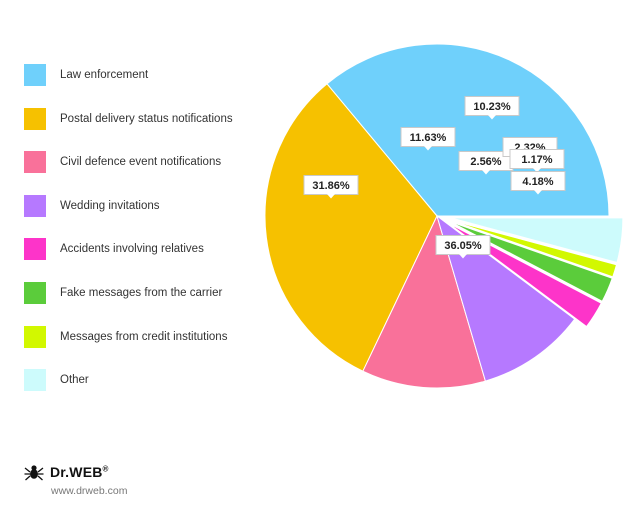  I want to click on value-callout: 2.56%, so click(486, 163).